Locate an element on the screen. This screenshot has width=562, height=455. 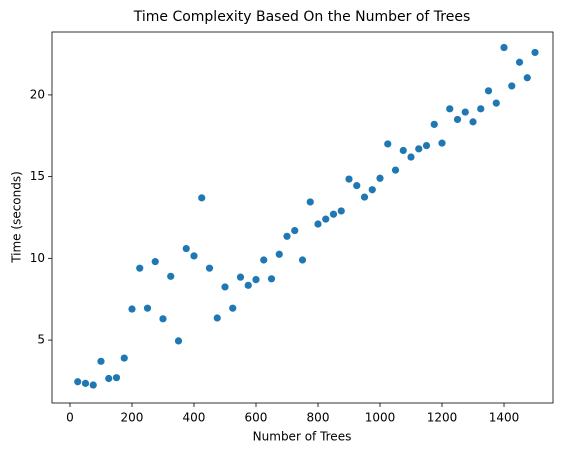
x-tick-label: 1000 is located at coordinates (380, 418).